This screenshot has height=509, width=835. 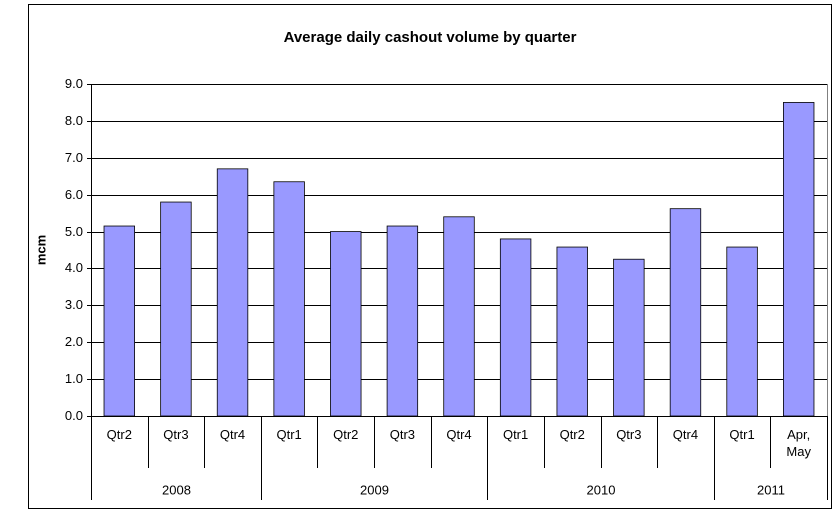 I want to click on y-tick-label: 4.0, so click(x=74, y=267).